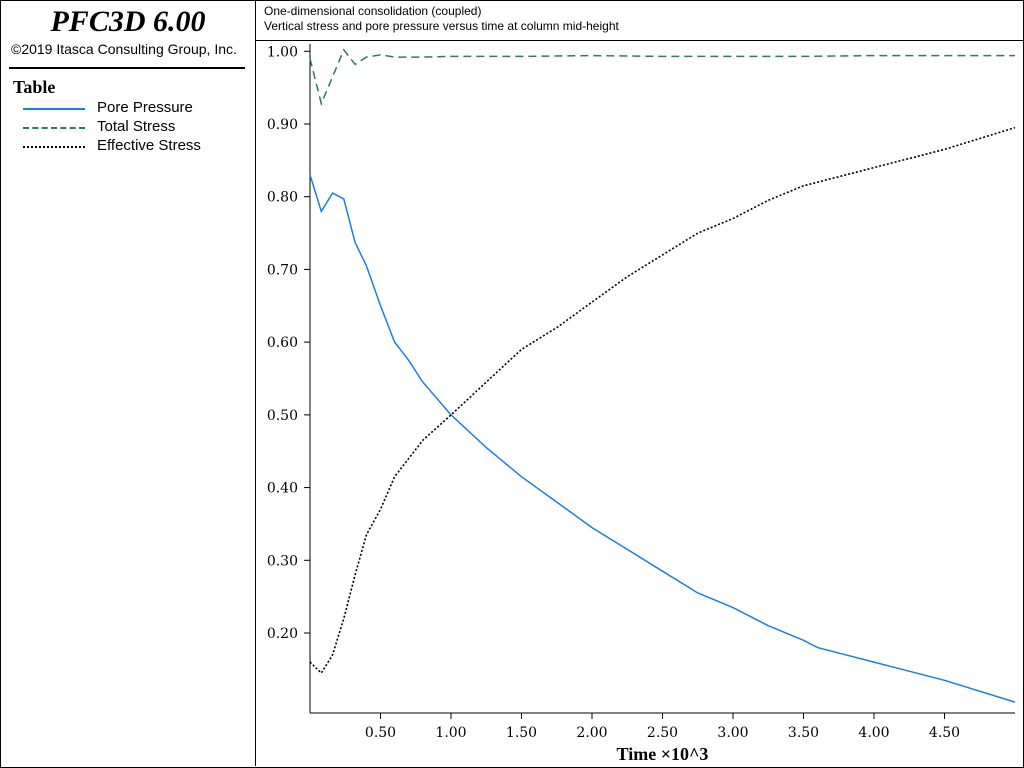 The width and height of the screenshot is (1024, 768). Describe the element at coordinates (373, 11) in the screenshot. I see `chart-title: One-dimensional consolidation (coupled)` at that location.